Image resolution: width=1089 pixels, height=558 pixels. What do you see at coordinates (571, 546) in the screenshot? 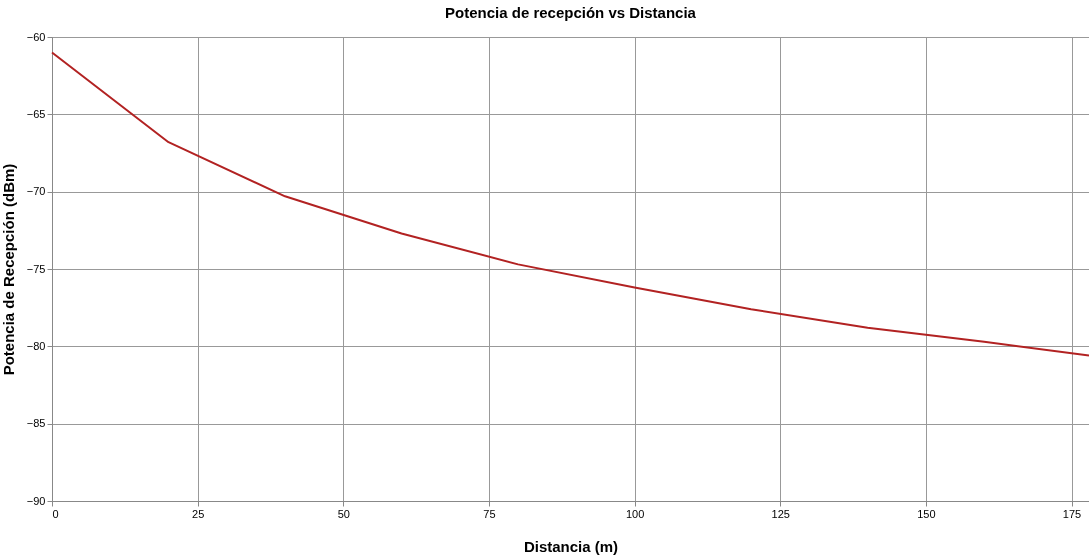
I see `x-axis-title: Distancia (m)` at bounding box center [571, 546].